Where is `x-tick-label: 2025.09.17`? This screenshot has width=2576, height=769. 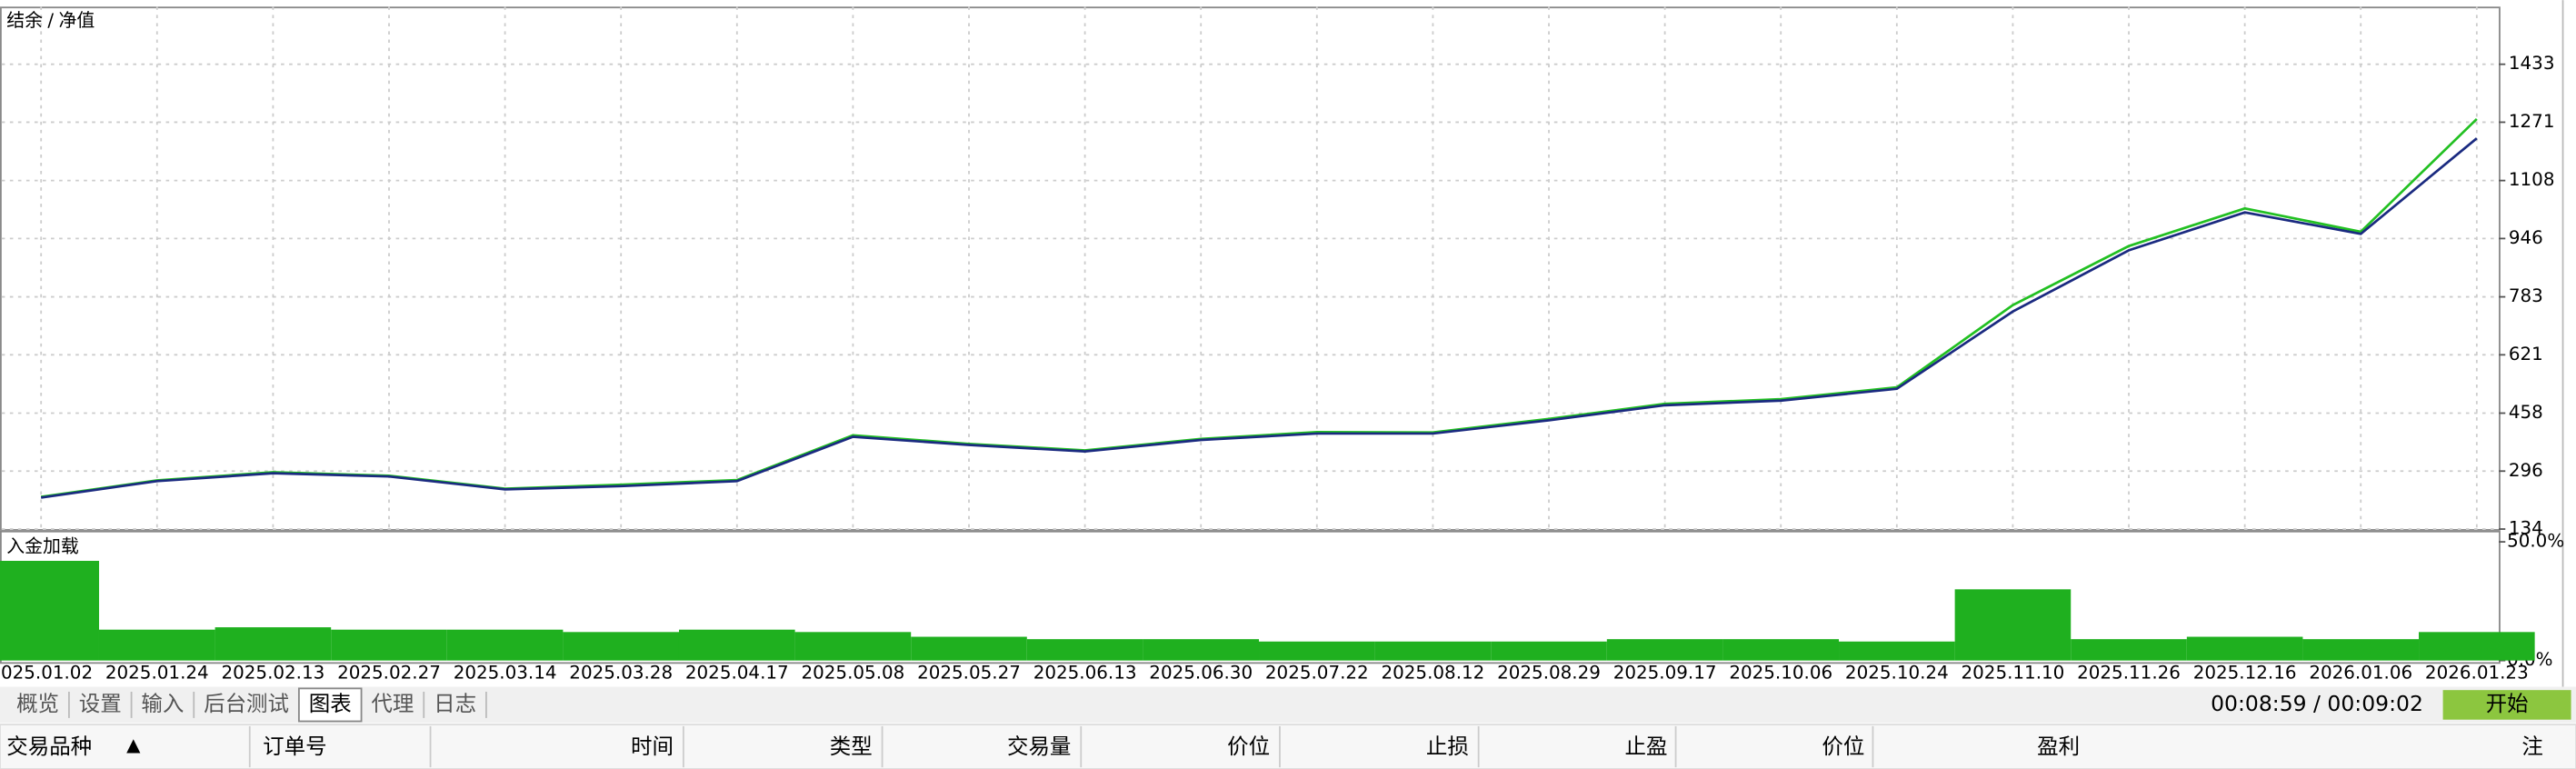
x-tick-label: 2025.09.17 is located at coordinates (1665, 673).